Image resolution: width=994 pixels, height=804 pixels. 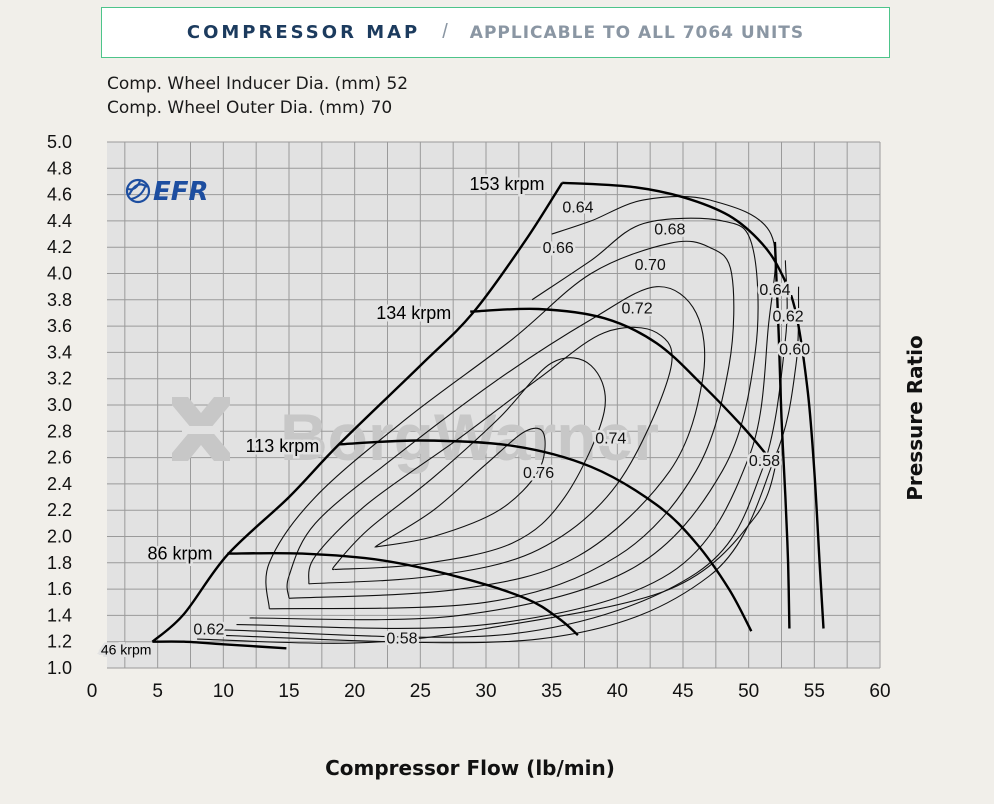 I want to click on y-tick-label: 3.0, so click(x=59, y=405).